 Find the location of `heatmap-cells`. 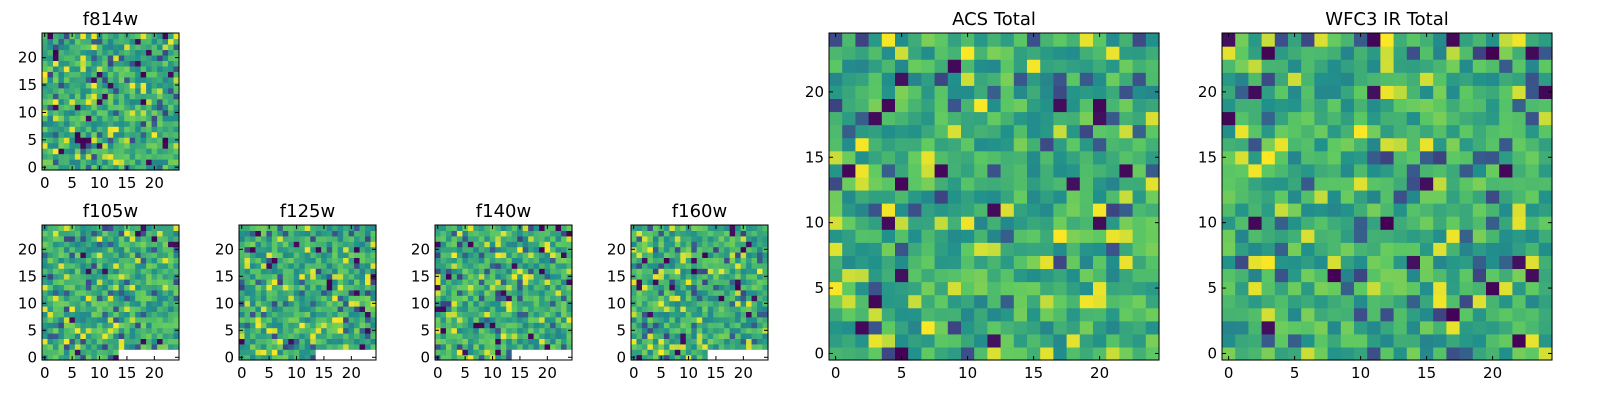

heatmap-cells is located at coordinates (308, 293).